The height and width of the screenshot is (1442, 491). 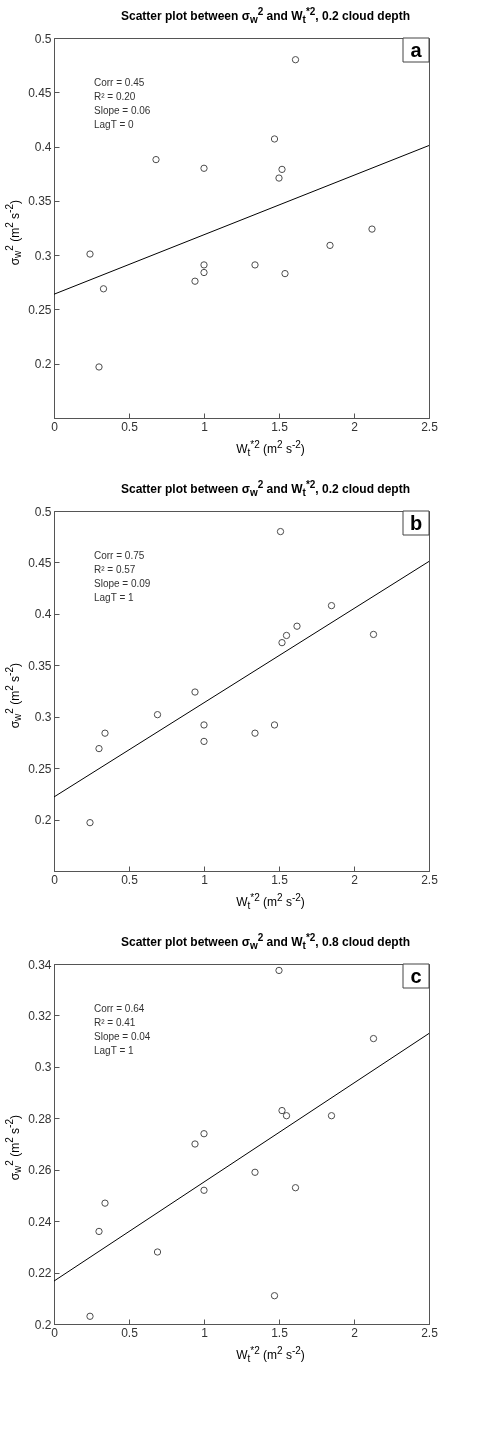 What do you see at coordinates (40, 1118) in the screenshot?
I see `y-tick-label: 0.28` at bounding box center [40, 1118].